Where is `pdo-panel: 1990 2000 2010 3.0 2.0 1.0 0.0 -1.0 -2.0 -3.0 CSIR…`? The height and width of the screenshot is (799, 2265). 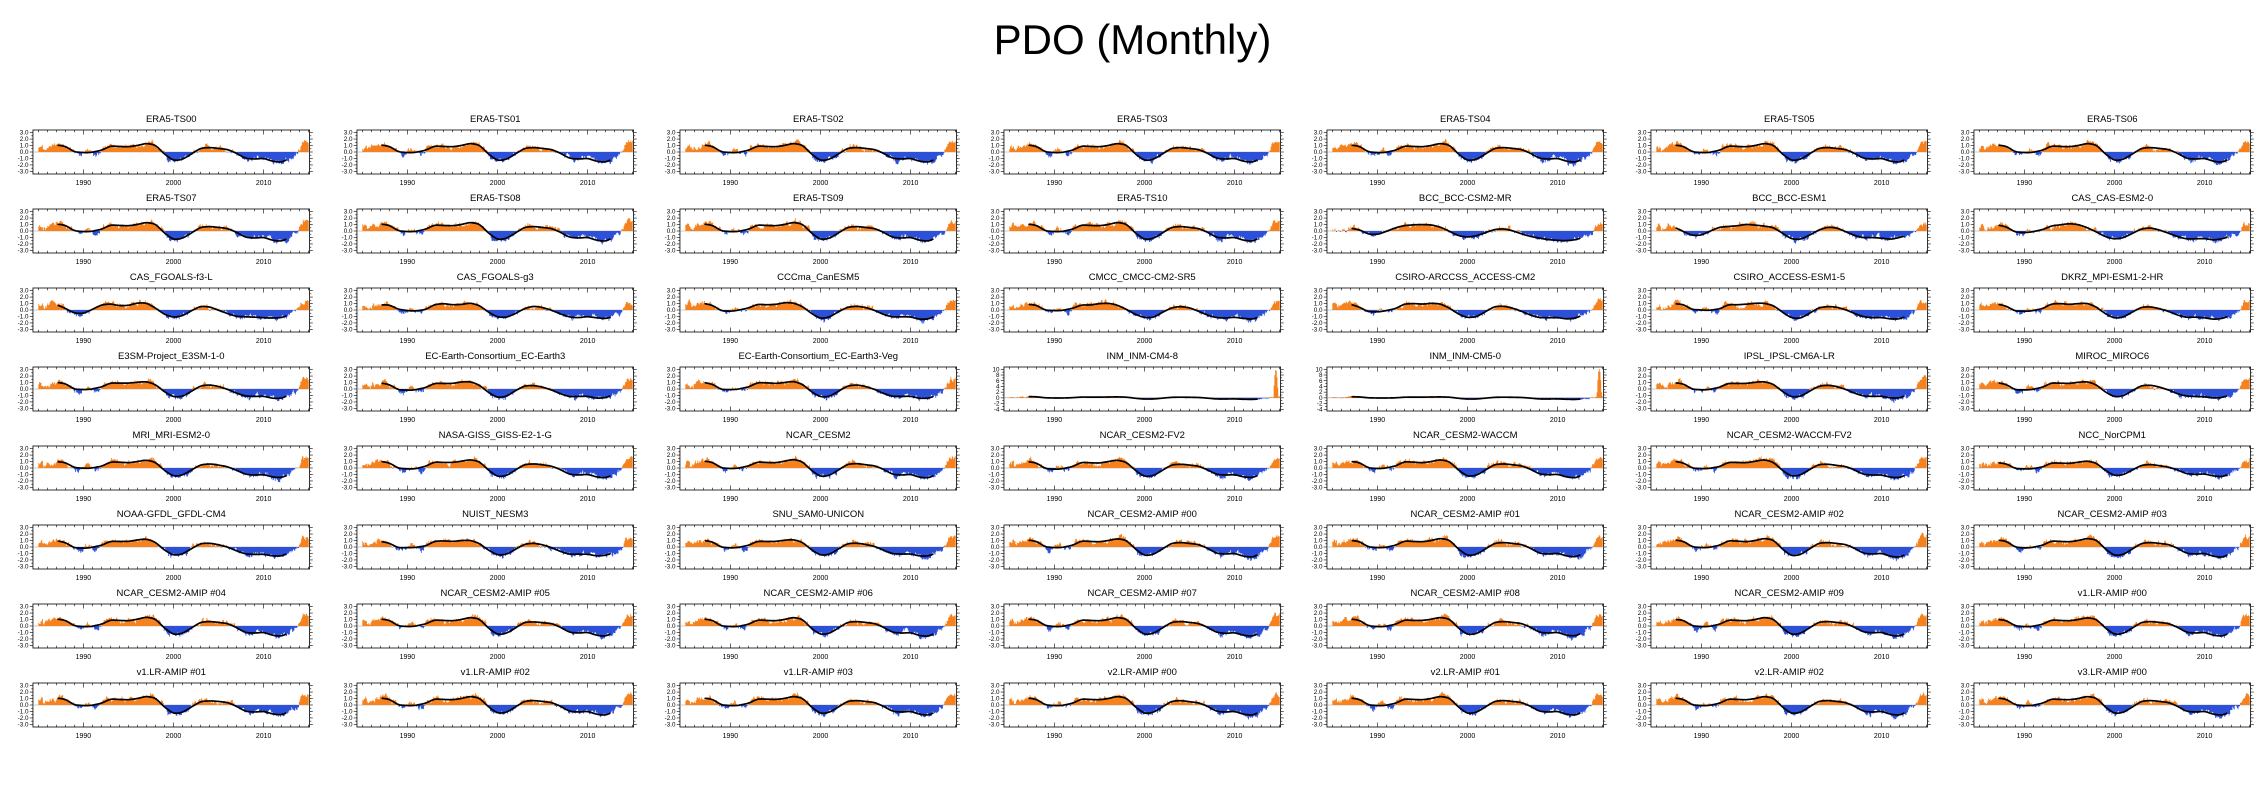 pdo-panel: 1990 2000 2010 3.0 2.0 1.0 0.0 -1.0 -2.0 -3.0 CSIR… is located at coordinates (1780, 307).